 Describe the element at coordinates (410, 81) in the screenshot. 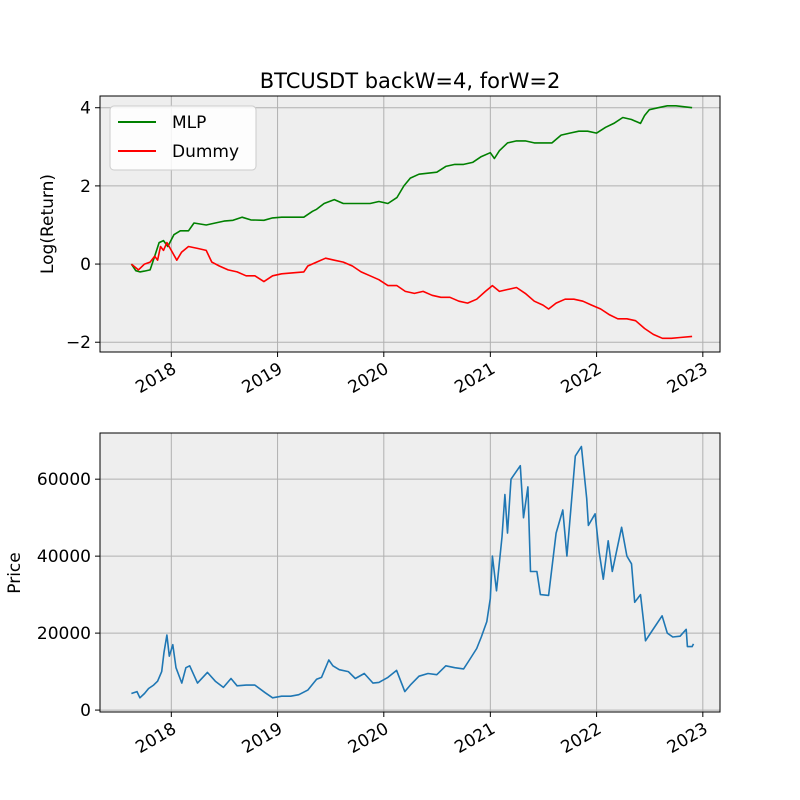

I see `return-chart-title: BTCUSDT backW=4, forW=2` at that location.